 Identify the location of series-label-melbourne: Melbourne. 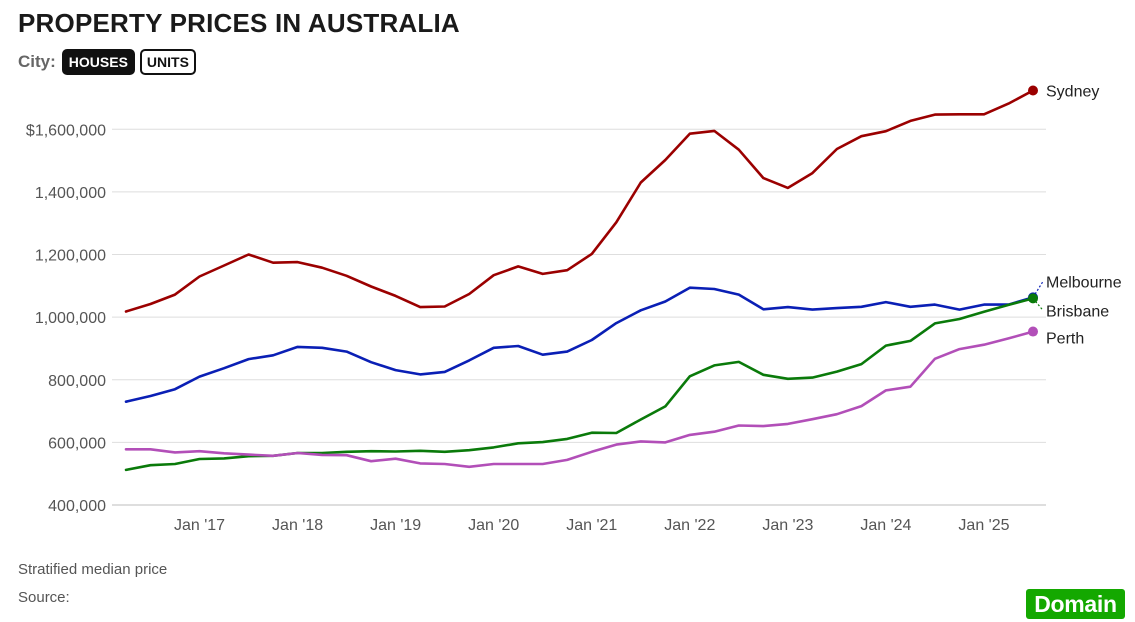
(1084, 282).